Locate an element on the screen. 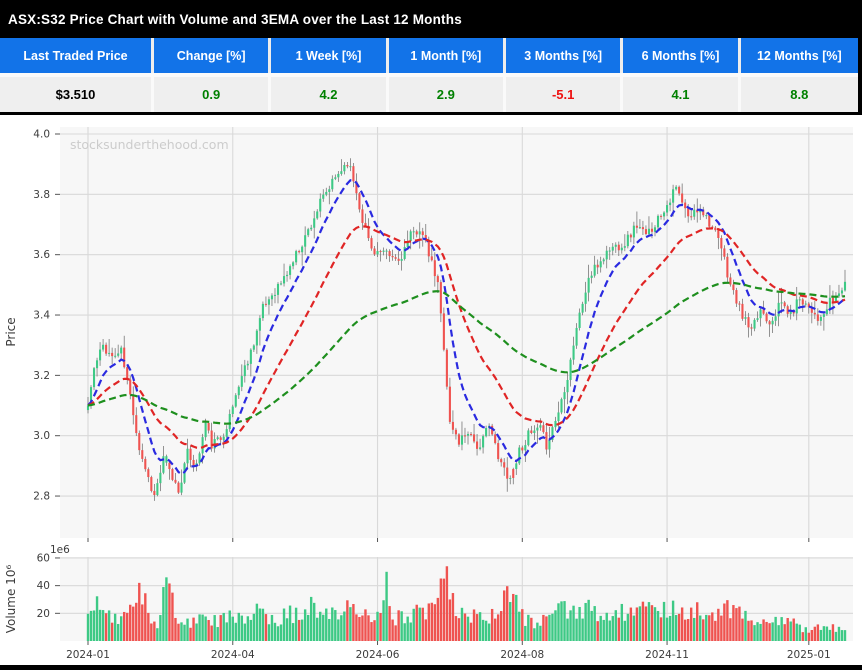 This screenshot has height=670, width=862. svg-text: 60 is located at coordinates (43, 558).